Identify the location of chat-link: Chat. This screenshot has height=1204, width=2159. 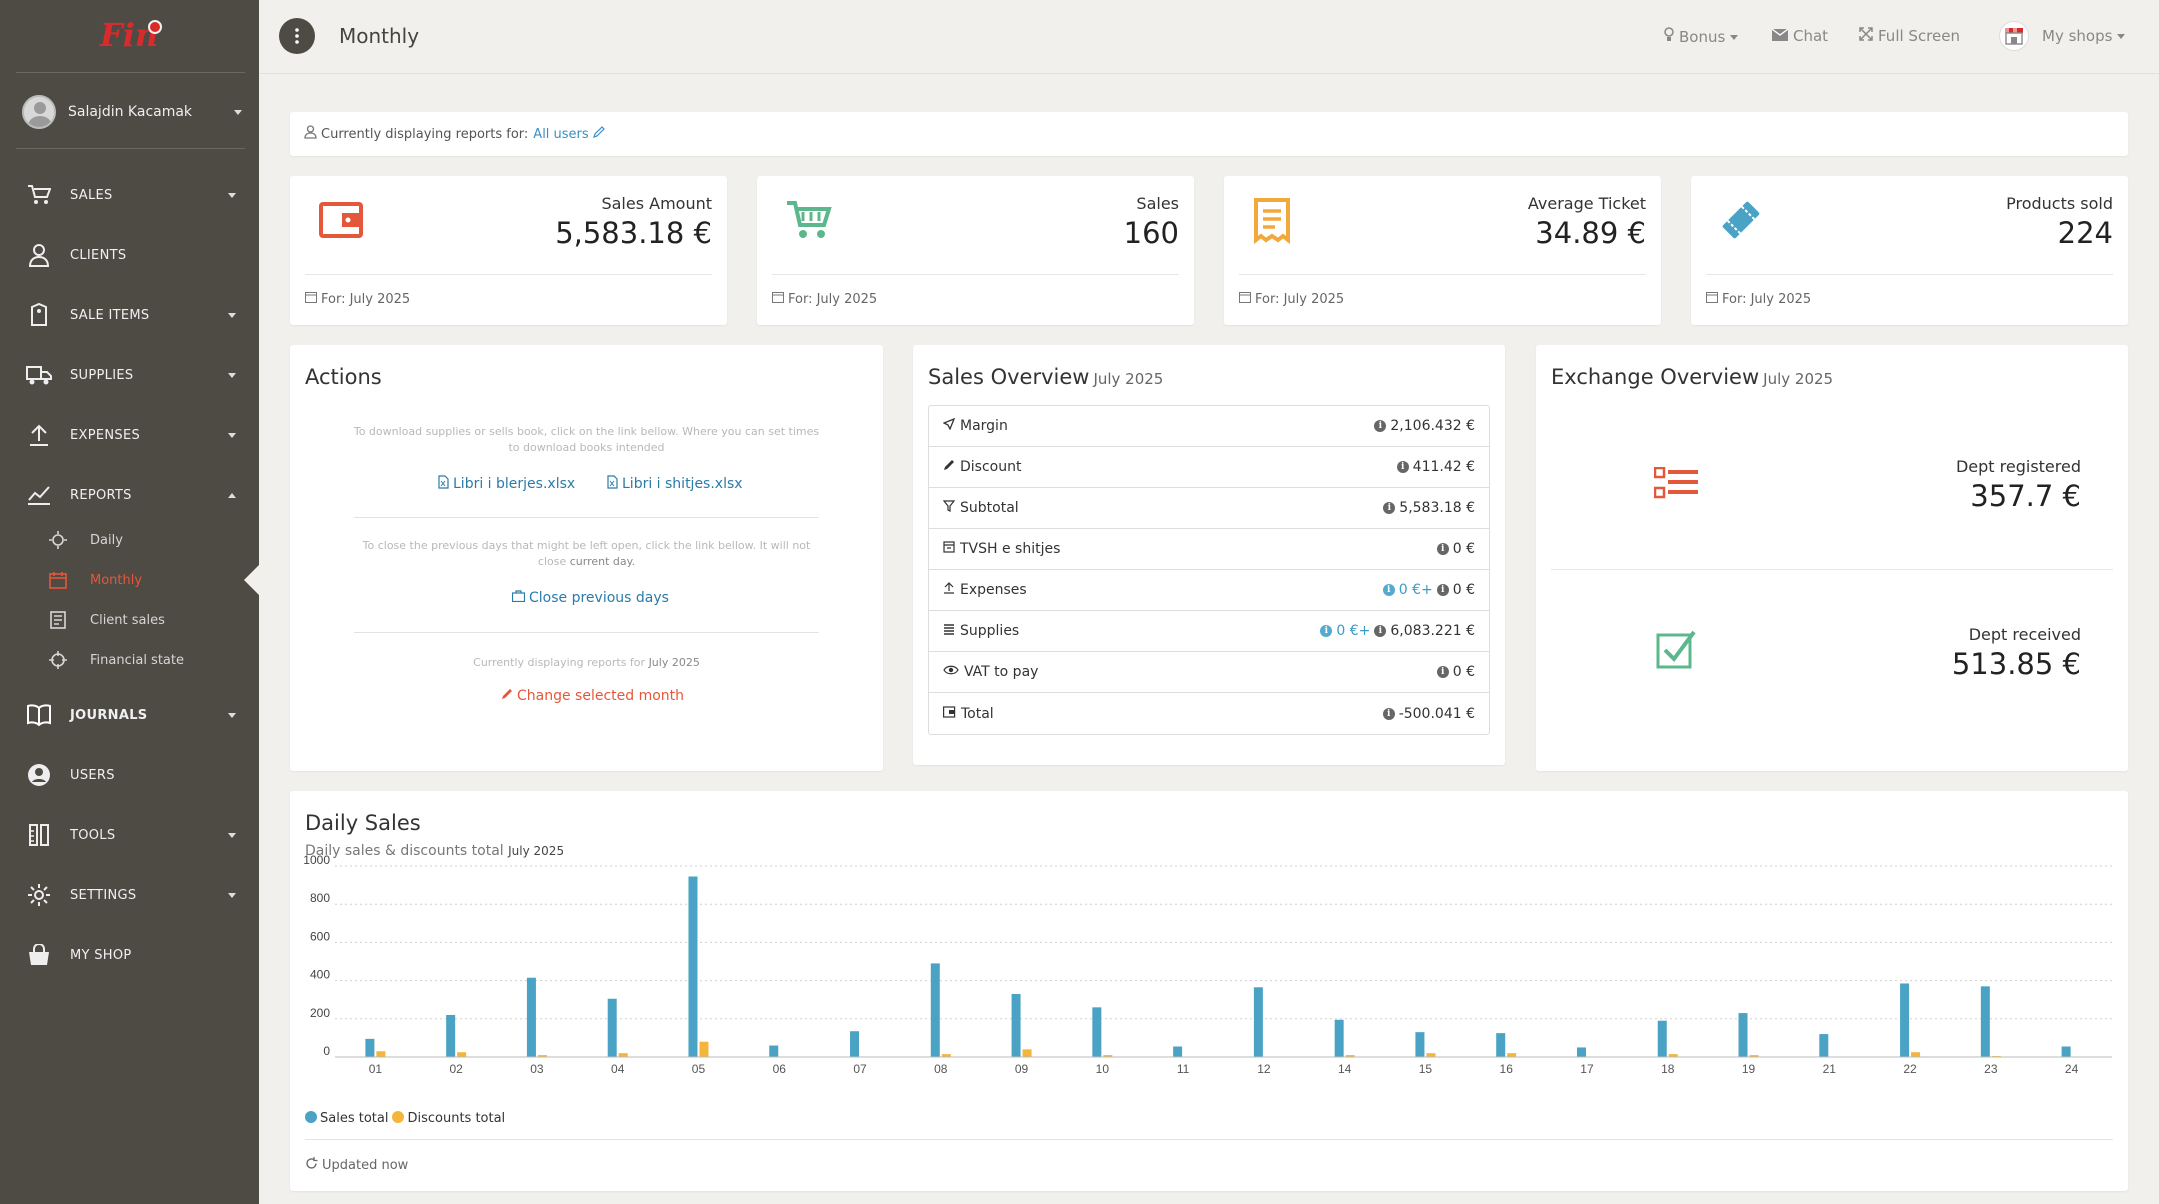
(1799, 36).